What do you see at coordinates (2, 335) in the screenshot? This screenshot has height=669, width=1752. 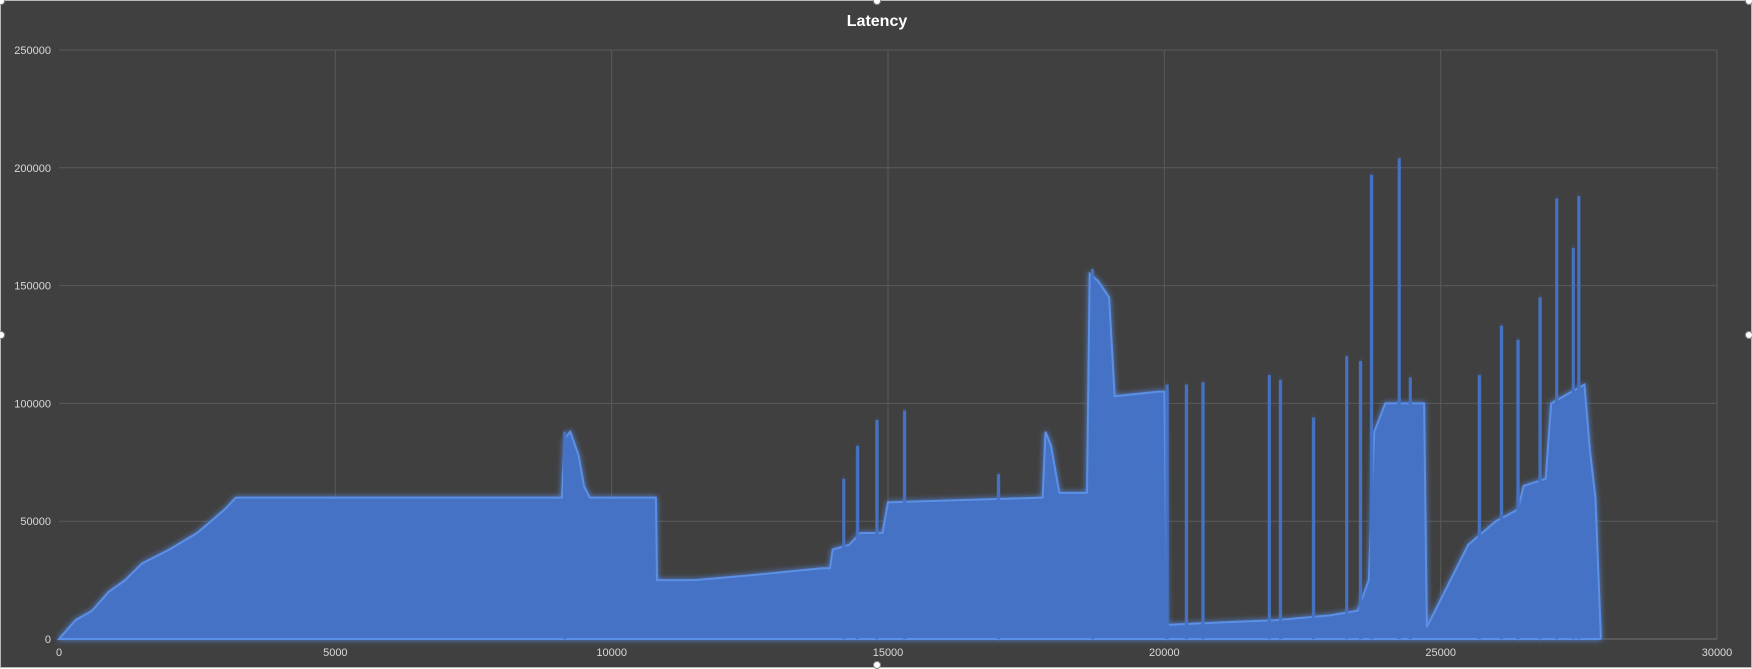 I see `resize-handle-middle-left` at bounding box center [2, 335].